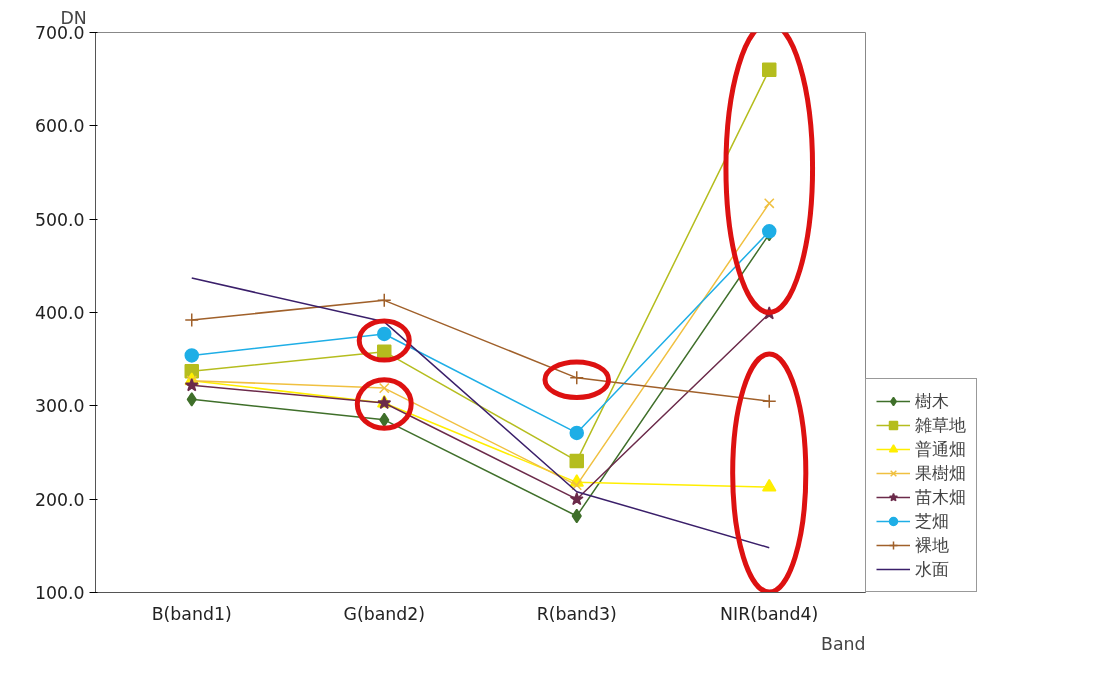 The image size is (1119, 676). Describe the element at coordinates (932, 521) in the screenshot. I see `legend-label: 芝畑` at that location.